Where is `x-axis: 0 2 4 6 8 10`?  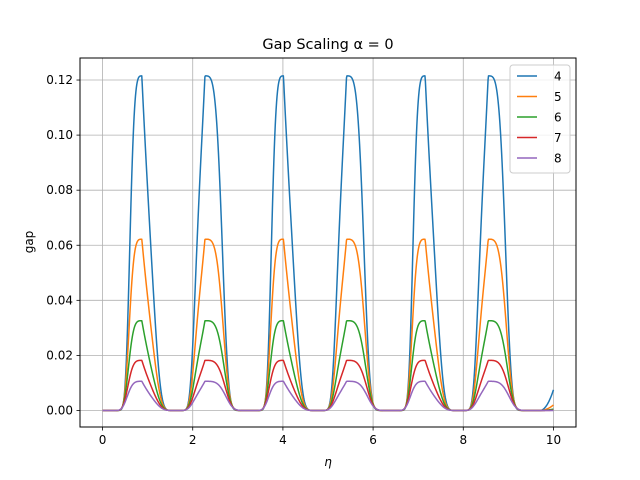
x-axis: 0 2 4 6 8 10 is located at coordinates (330, 437).